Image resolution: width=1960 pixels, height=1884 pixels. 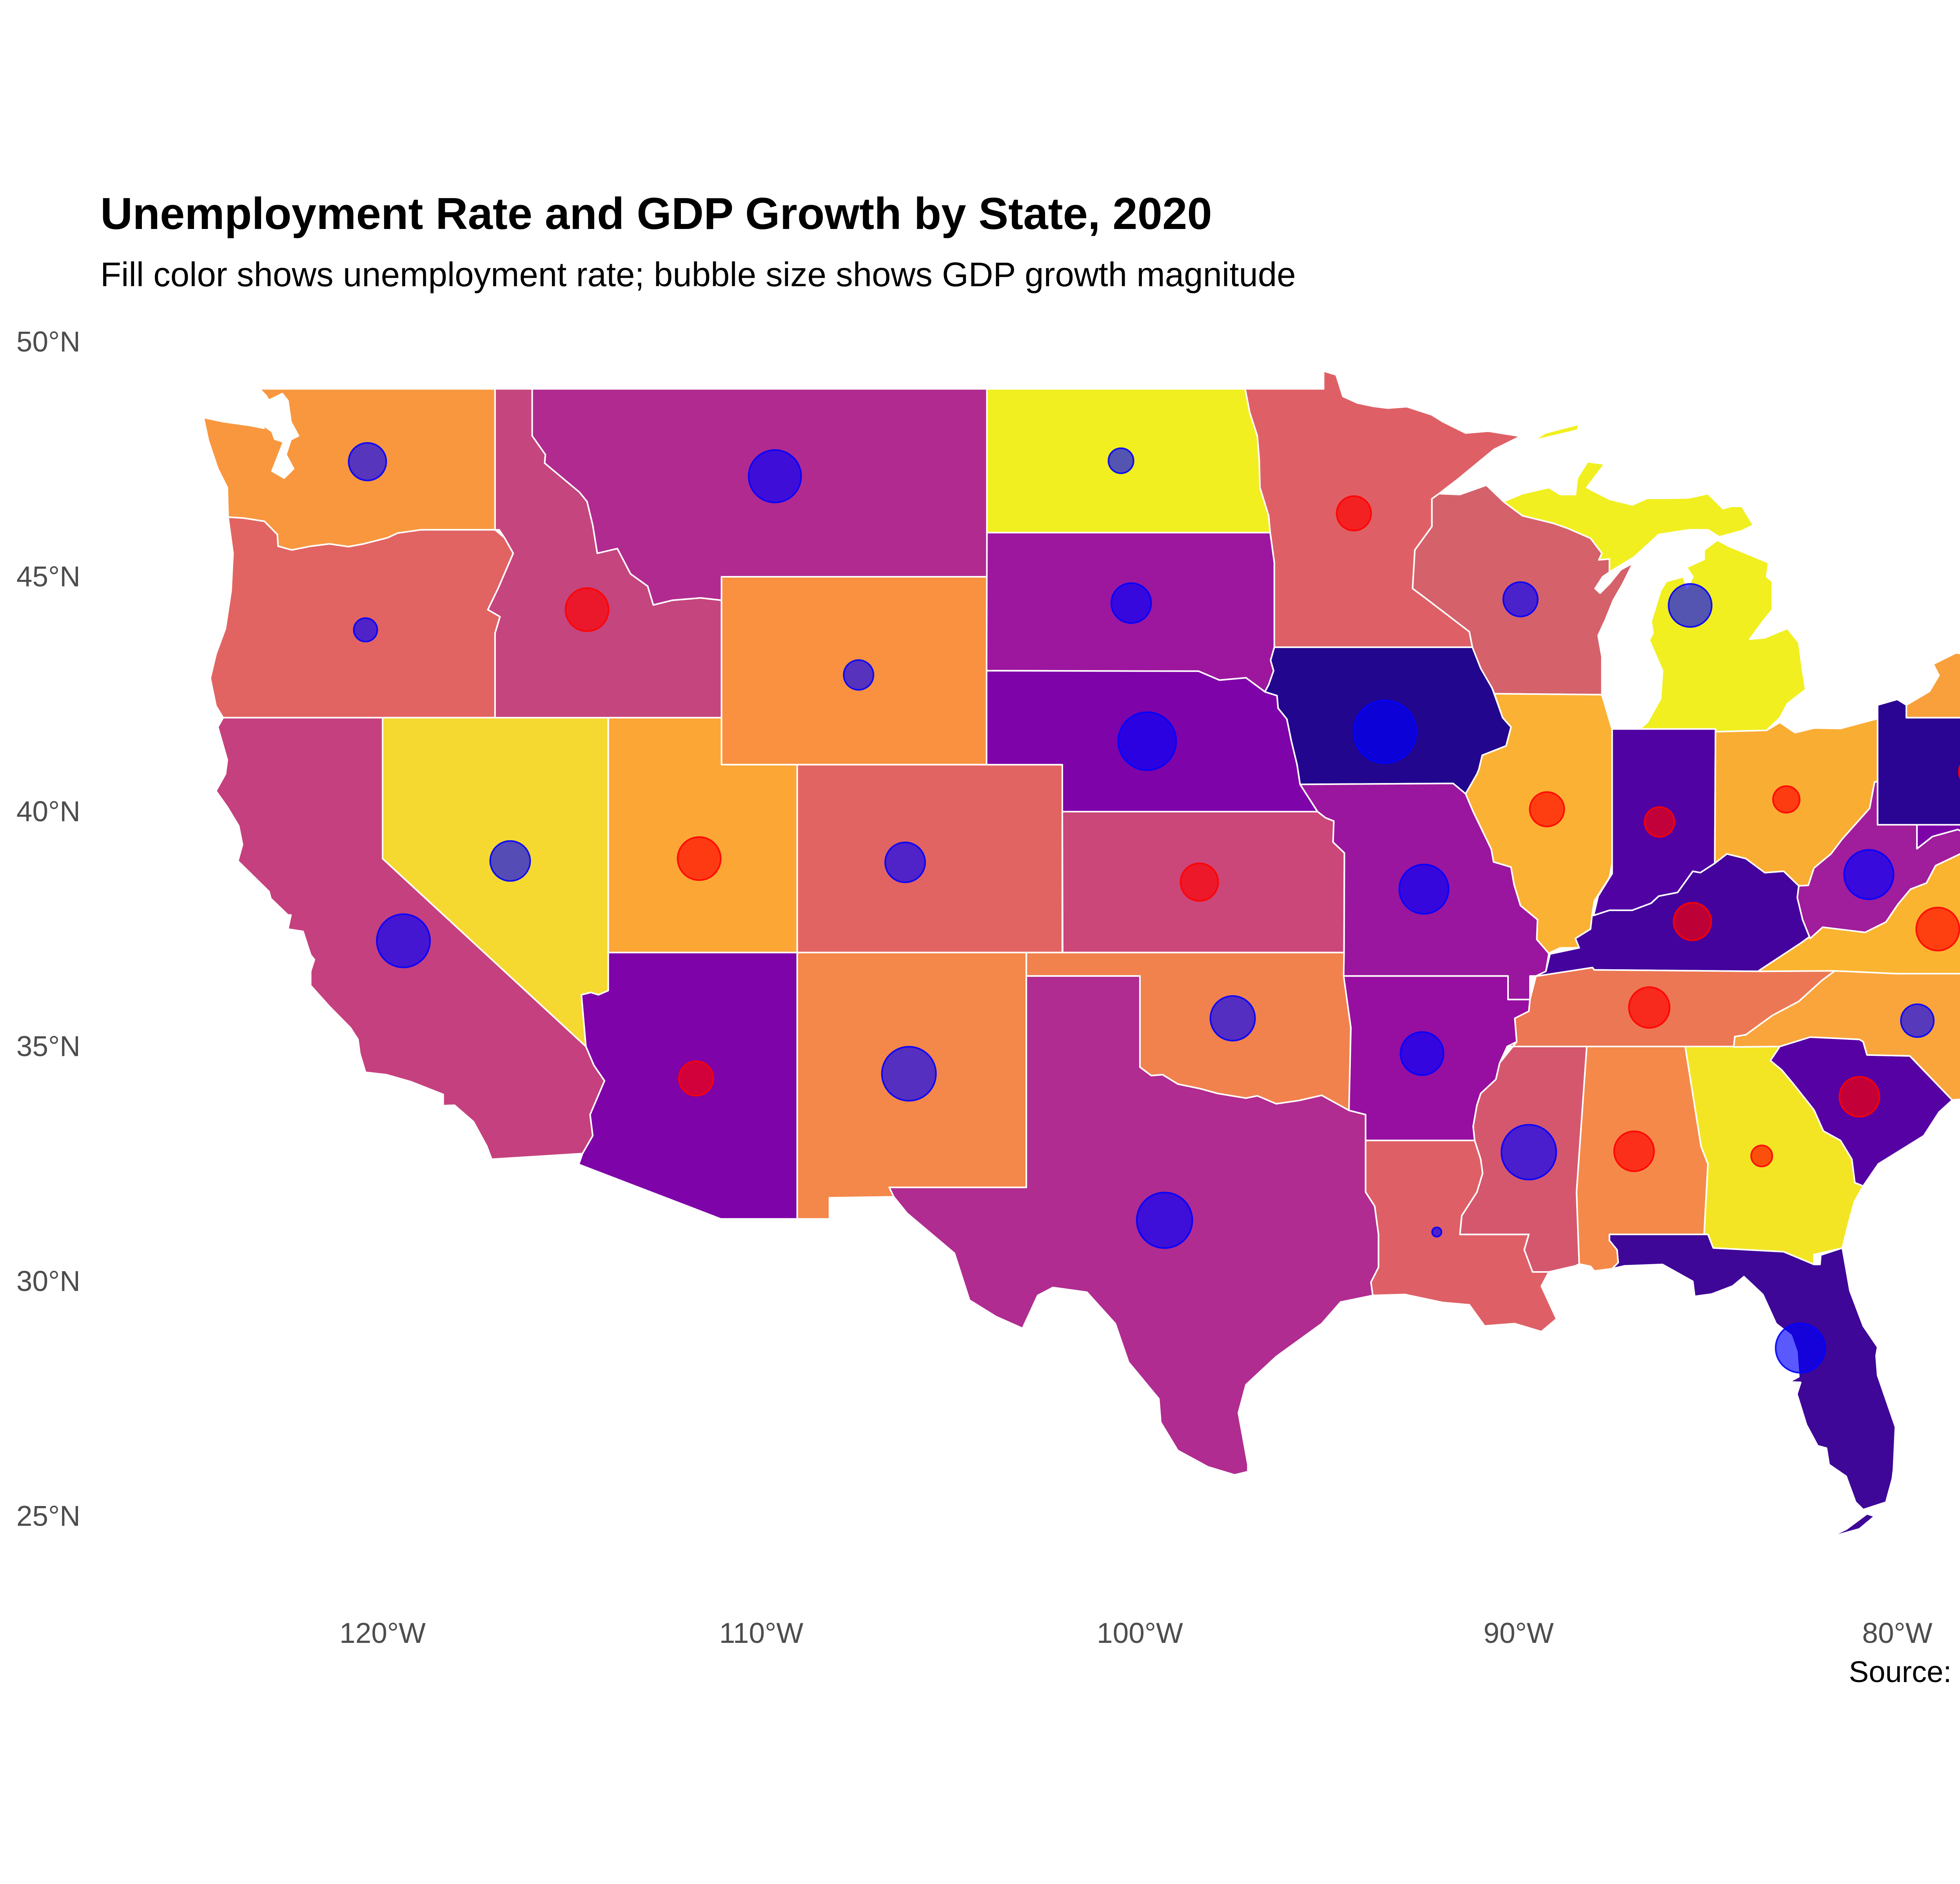 What do you see at coordinates (48, 812) in the screenshot?
I see `svg-text: 40°N` at bounding box center [48, 812].